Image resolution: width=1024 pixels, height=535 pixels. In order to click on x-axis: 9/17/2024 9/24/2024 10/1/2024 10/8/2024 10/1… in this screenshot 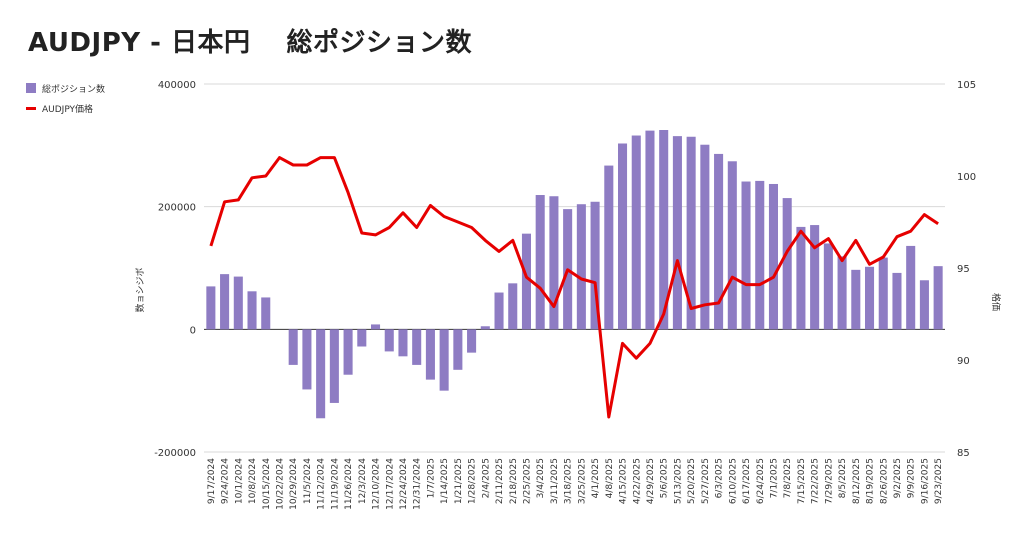, I will do `click(575, 484)`.